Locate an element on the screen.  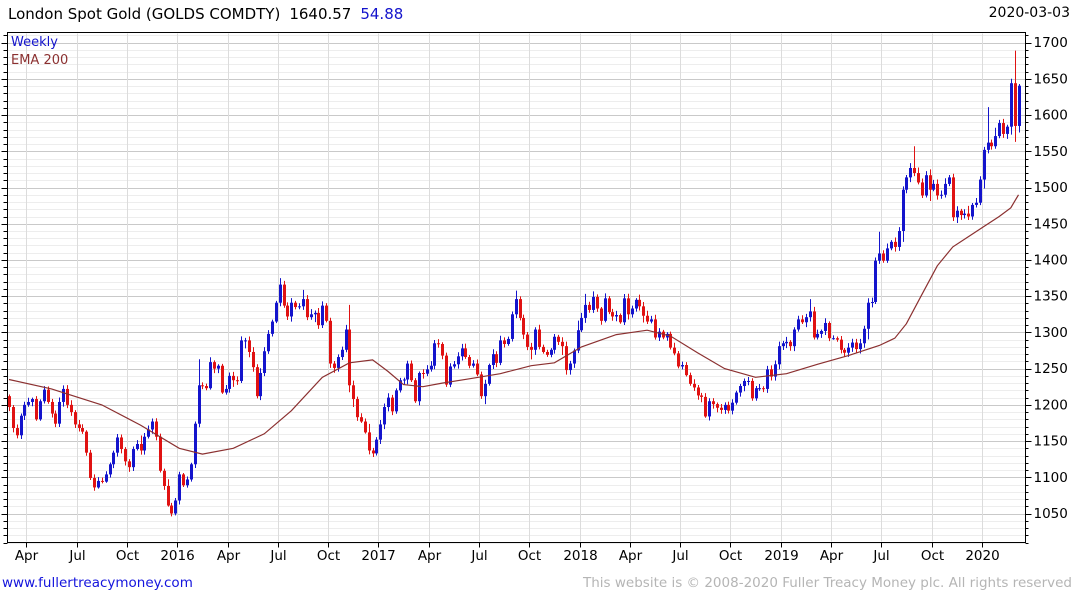
svg-text: 1050 is located at coordinates (1051, 514).